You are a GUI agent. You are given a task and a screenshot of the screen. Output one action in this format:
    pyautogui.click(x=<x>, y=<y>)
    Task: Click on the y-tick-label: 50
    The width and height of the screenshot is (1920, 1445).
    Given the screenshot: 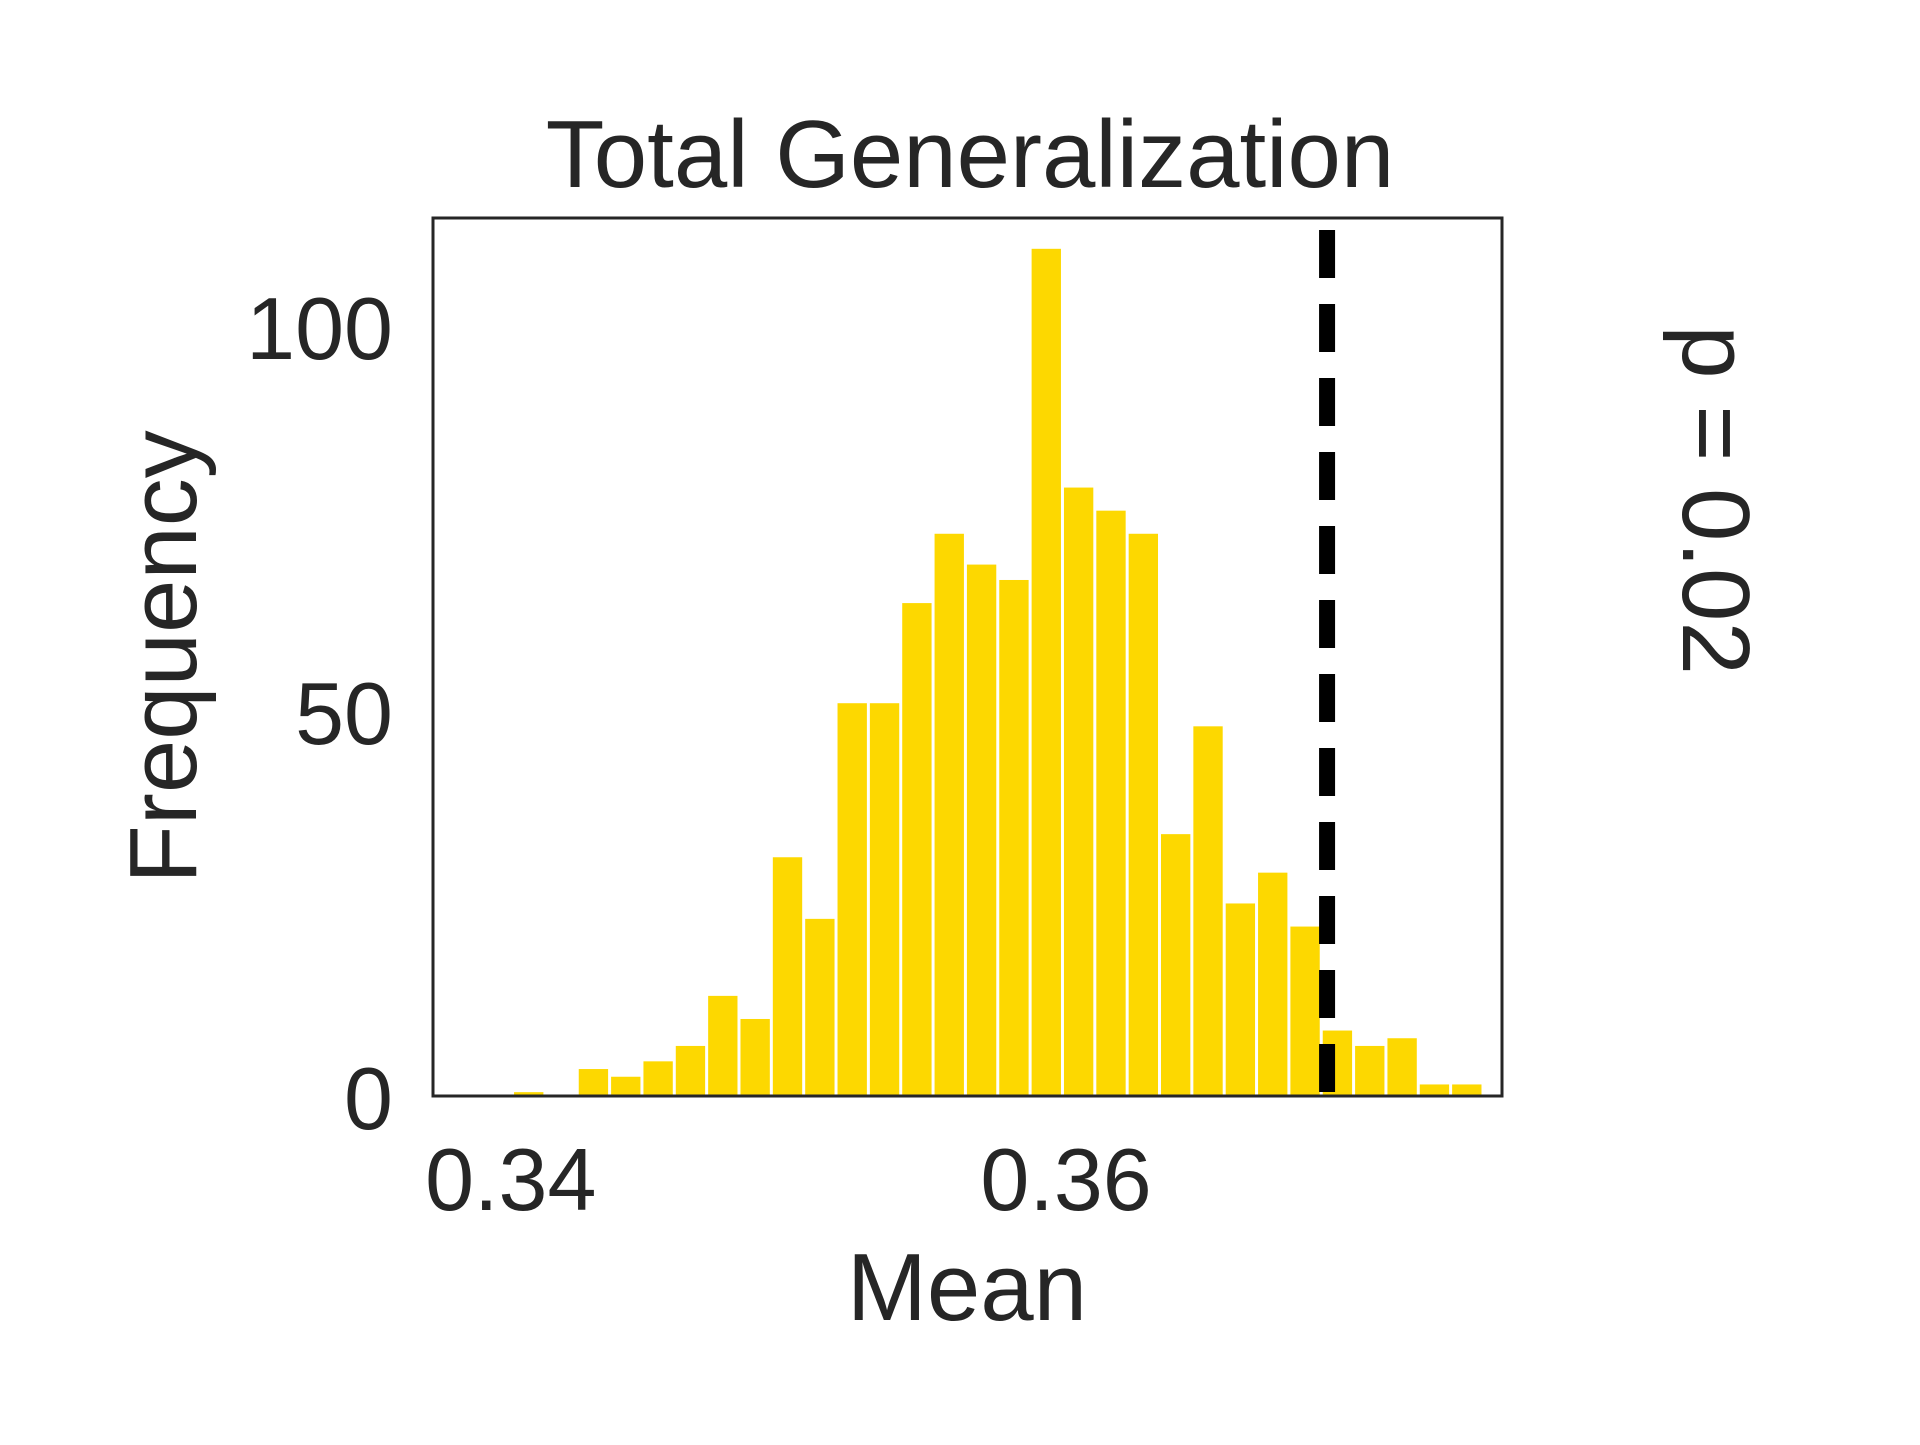 What is the action you would take?
    pyautogui.click(x=344, y=713)
    